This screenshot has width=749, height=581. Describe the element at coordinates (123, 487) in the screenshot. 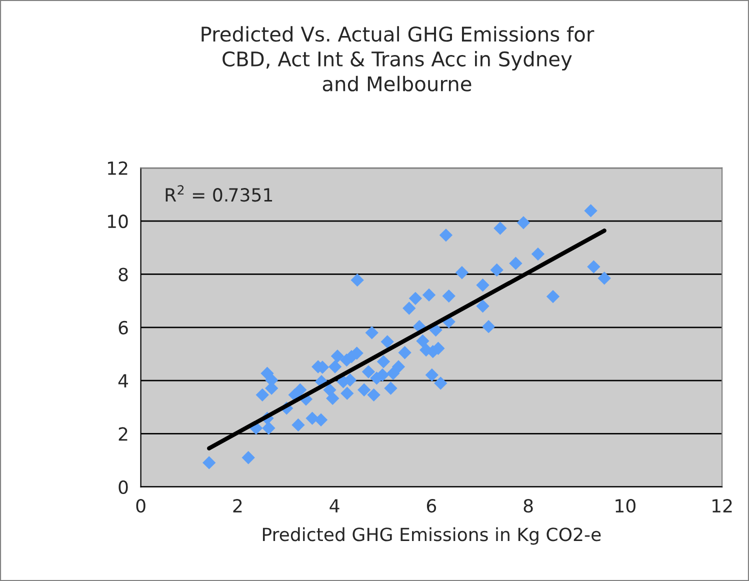

I see `y-tick-label: 0` at that location.